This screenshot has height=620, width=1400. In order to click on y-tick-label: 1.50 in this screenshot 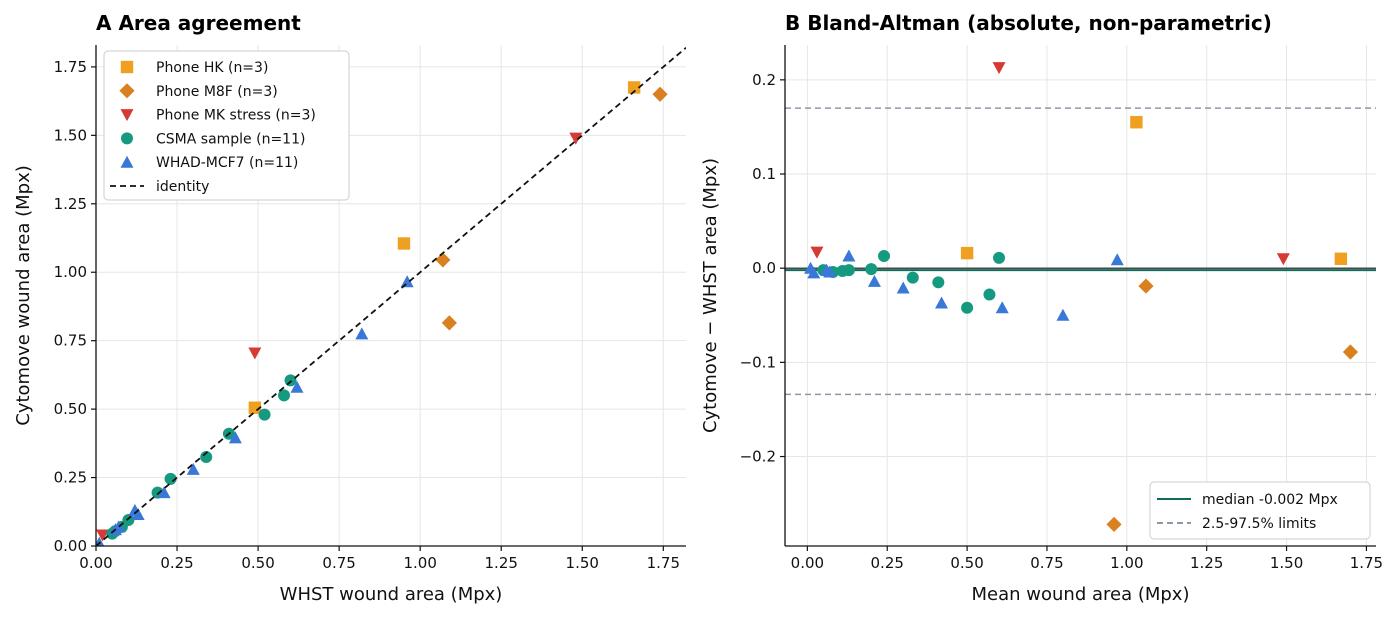, I will do `click(70, 135)`.